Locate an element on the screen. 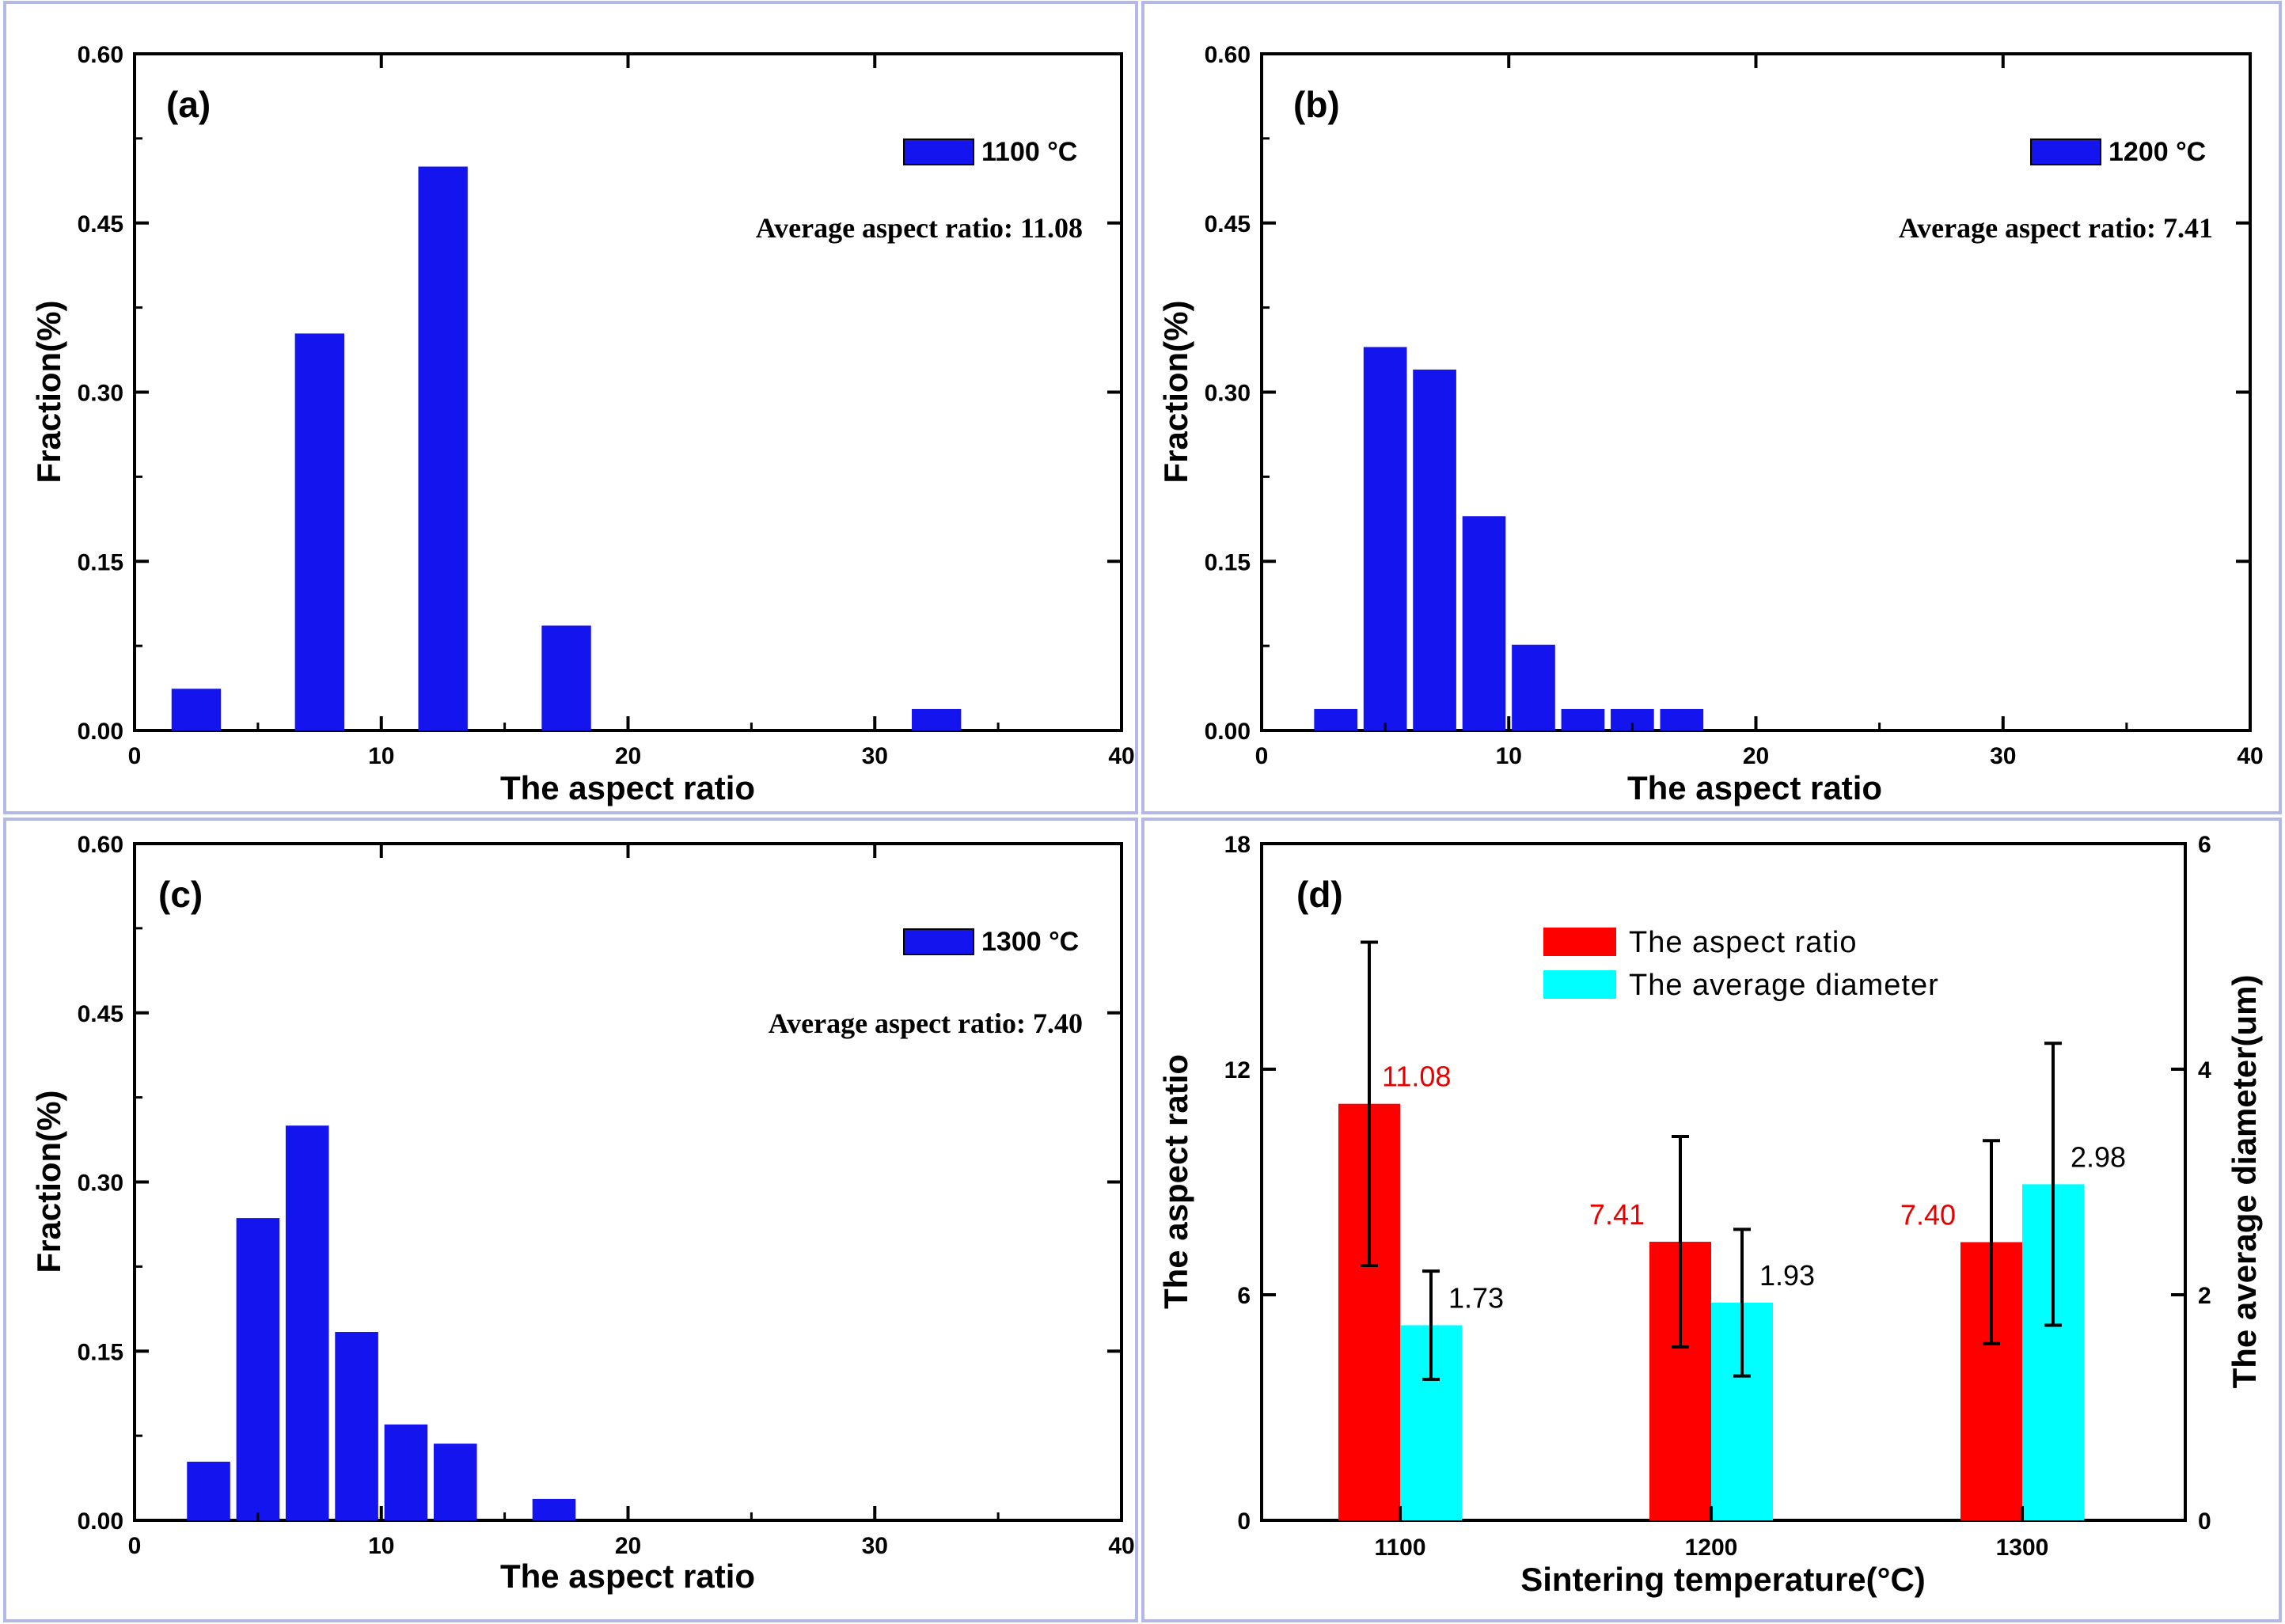 The image size is (2285, 1624). y-tick-label: 12 is located at coordinates (1237, 1070).